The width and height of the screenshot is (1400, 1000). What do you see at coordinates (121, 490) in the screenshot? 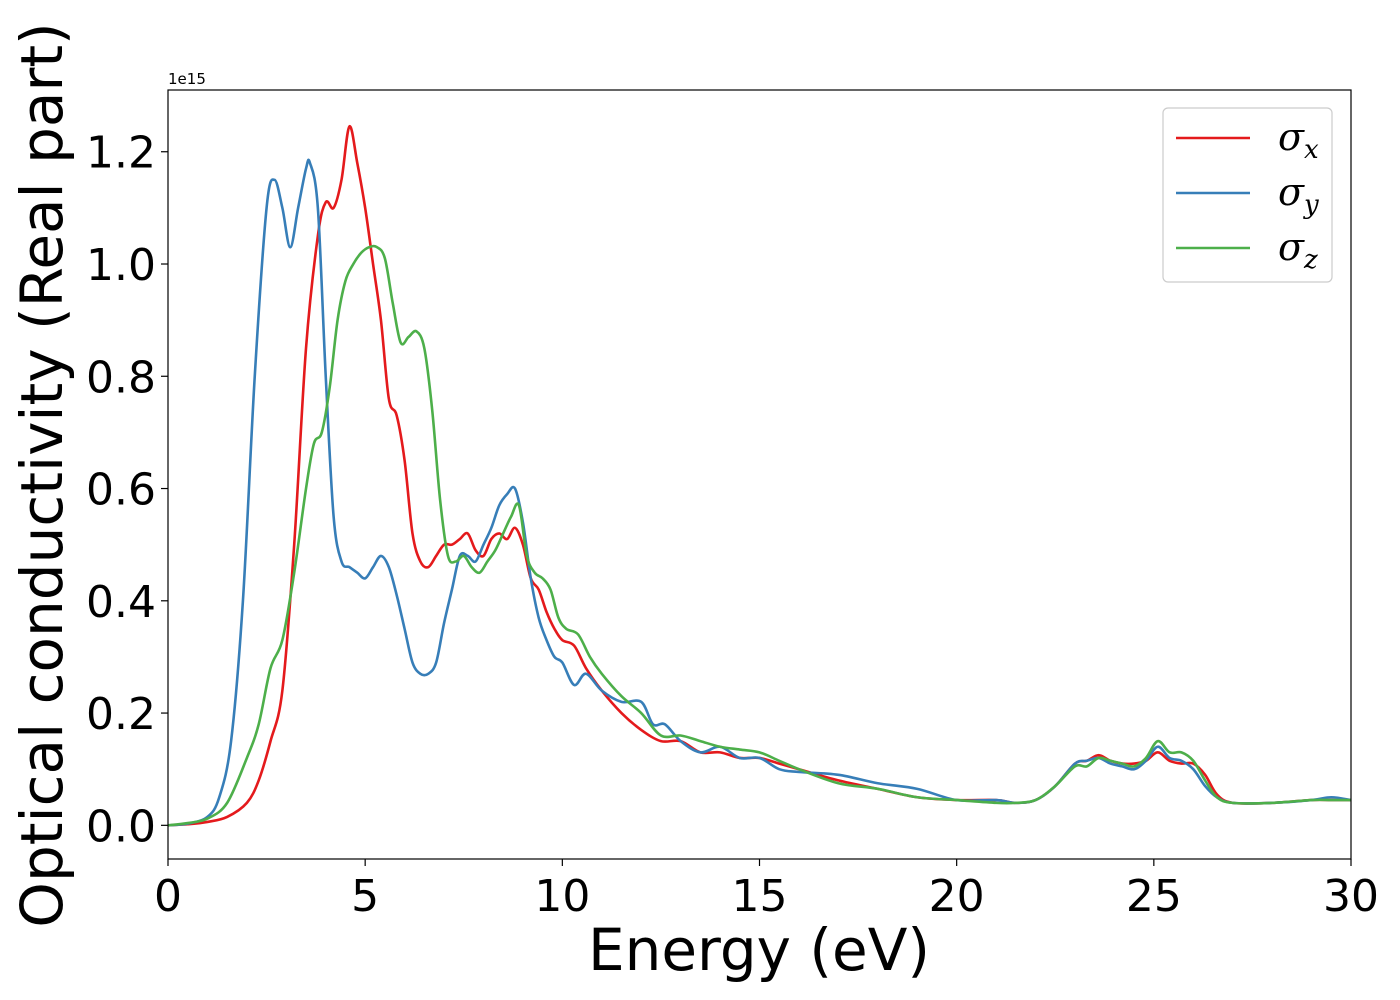
I see `y-tick-label: 0.6` at bounding box center [121, 490].